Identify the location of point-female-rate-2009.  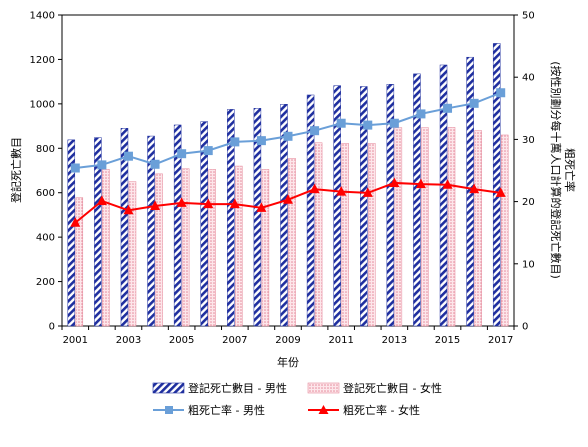
(288, 199).